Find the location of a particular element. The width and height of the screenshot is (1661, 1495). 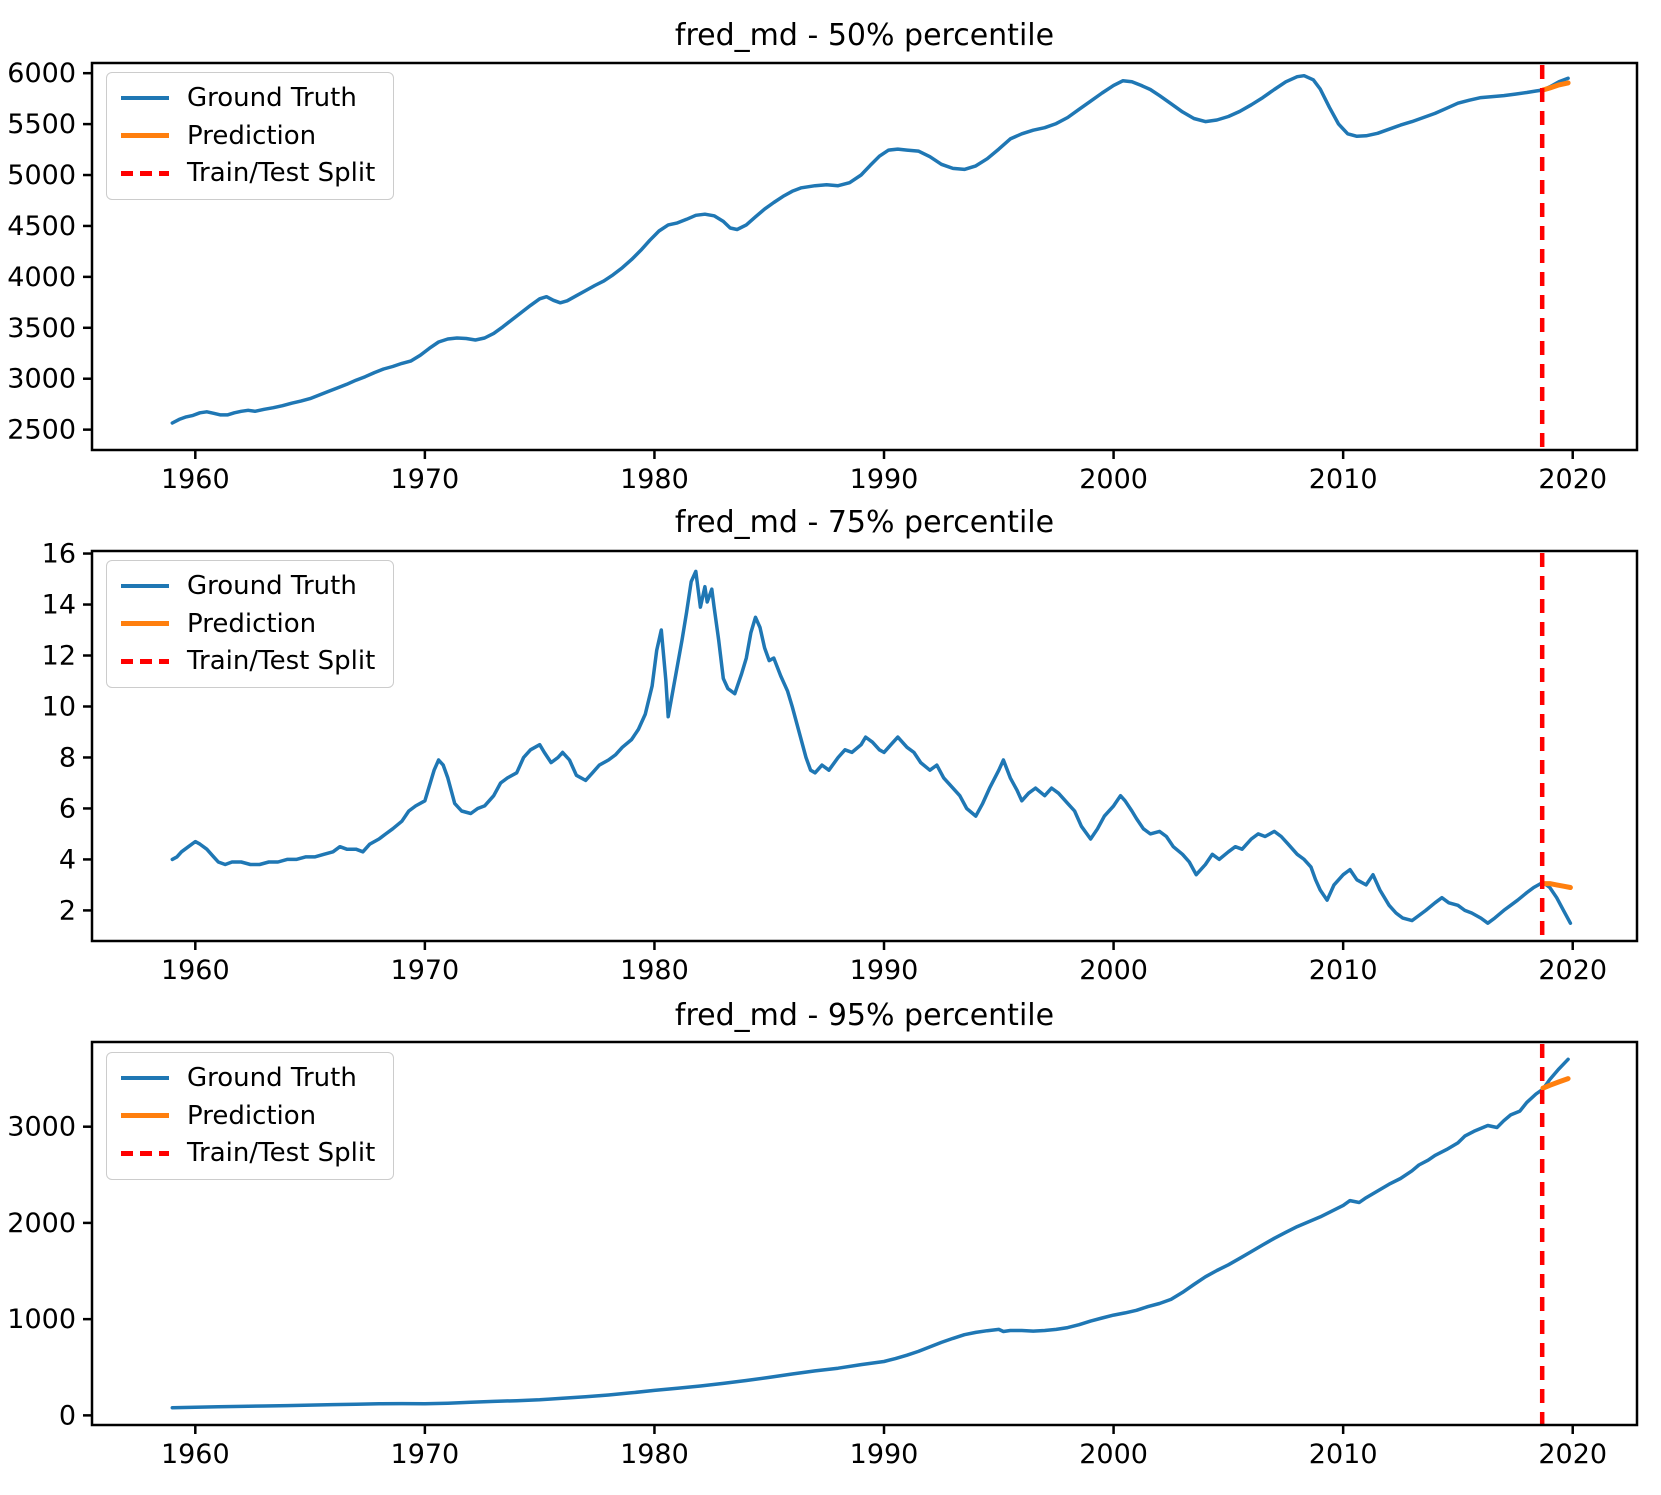

y-tick-label: 4 is located at coordinates (67, 859).